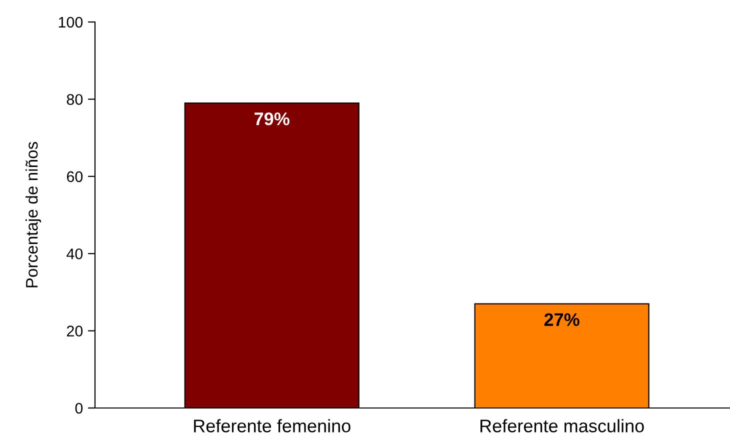 Image resolution: width=730 pixels, height=435 pixels. I want to click on y-tick-label: 100, so click(70, 22).